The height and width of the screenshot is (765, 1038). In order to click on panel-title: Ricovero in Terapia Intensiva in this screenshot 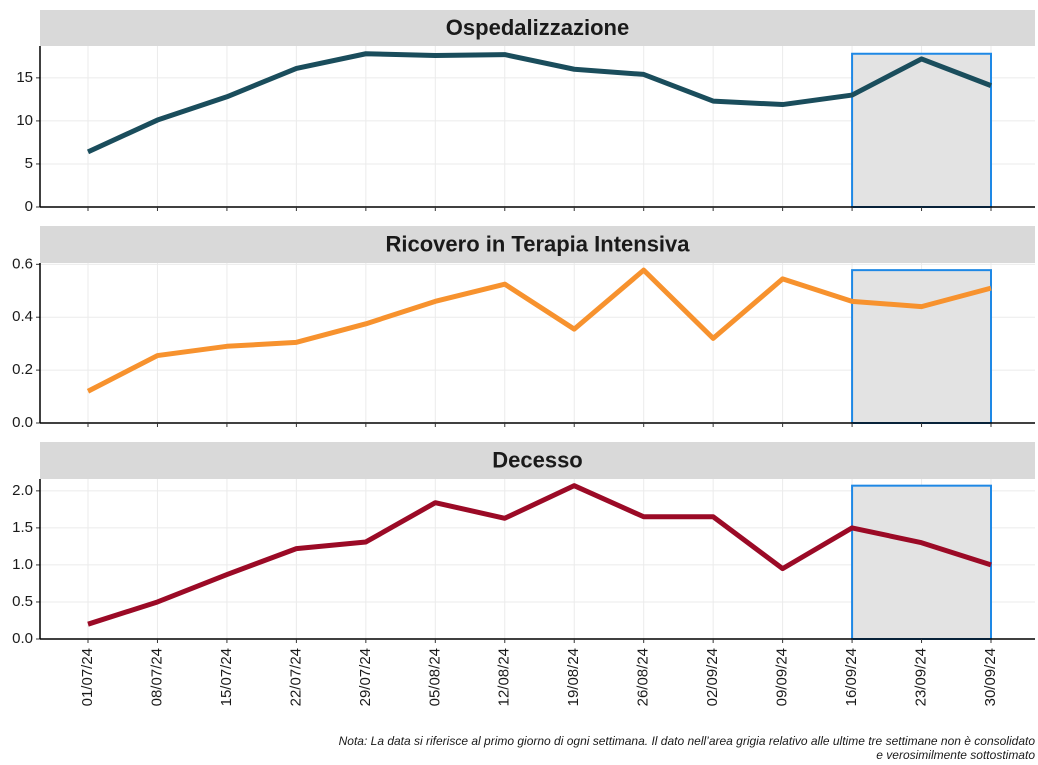, I will do `click(537, 243)`.